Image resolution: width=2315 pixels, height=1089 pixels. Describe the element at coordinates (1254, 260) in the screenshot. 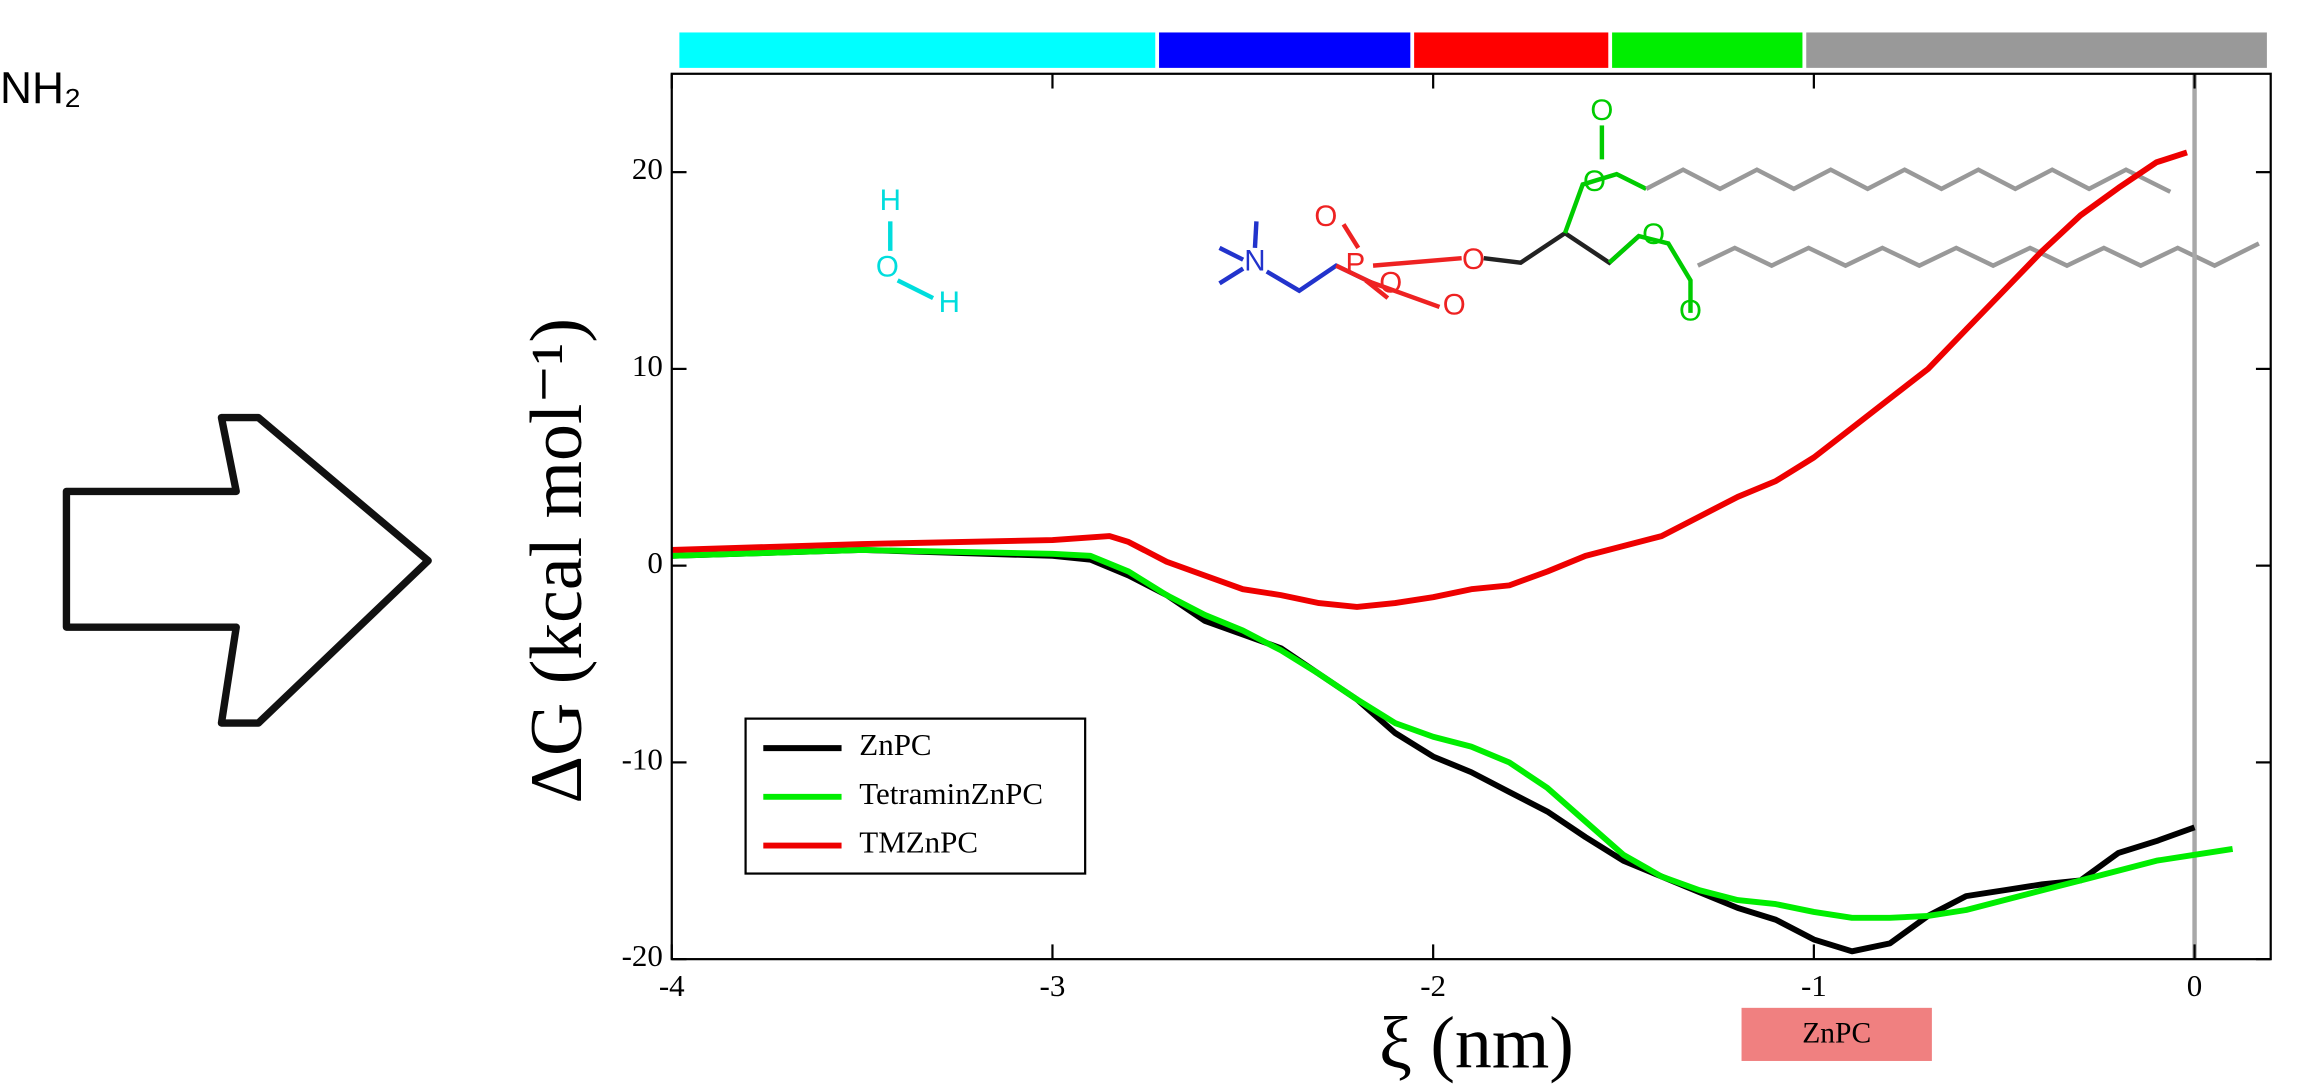

I see `atom-label: N` at that location.